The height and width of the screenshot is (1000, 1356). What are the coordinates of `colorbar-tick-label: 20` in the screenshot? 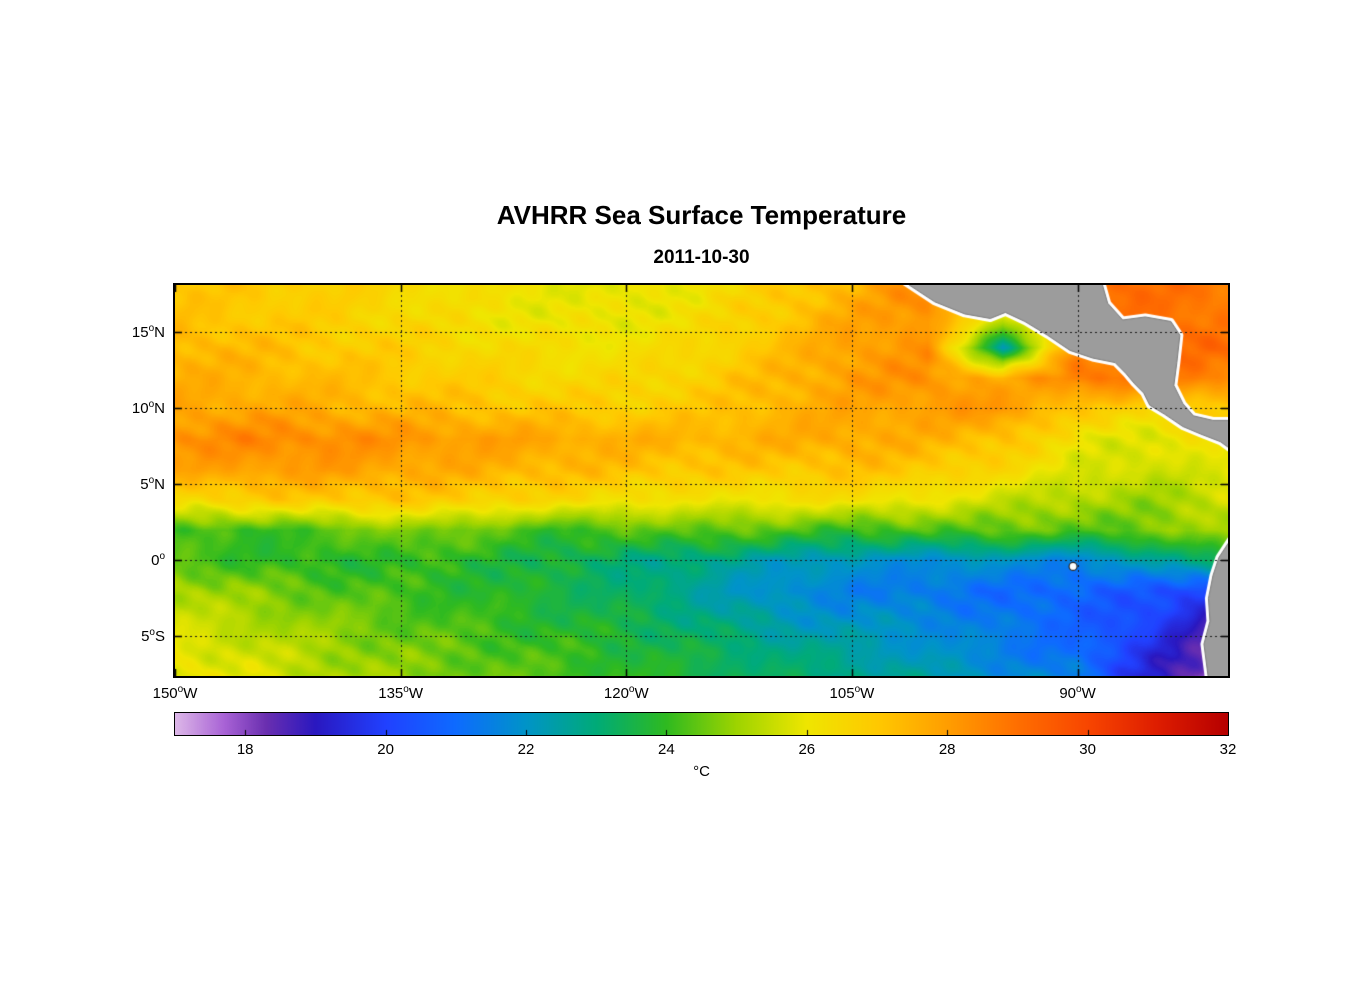 It's located at (385, 749).